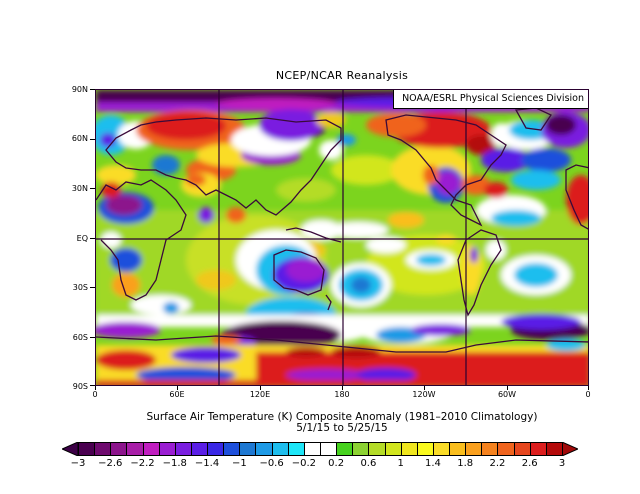 Image resolution: width=640 pixels, height=494 pixels. Describe the element at coordinates (465, 463) in the screenshot. I see `colorbar-tick-label: 1.8` at that location.